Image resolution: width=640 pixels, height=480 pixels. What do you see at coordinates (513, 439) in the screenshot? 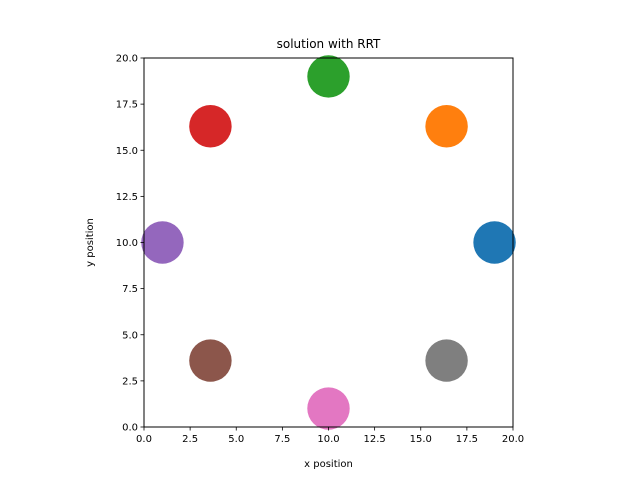
I see `x-tick-label: 20.0` at bounding box center [513, 439].